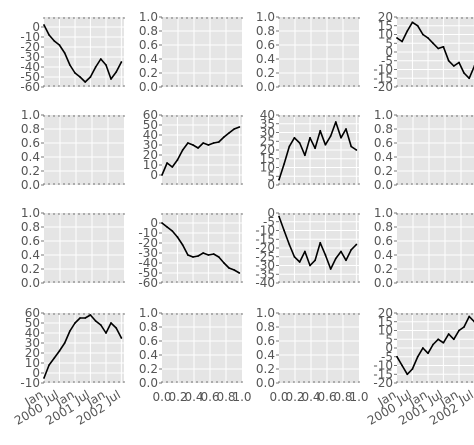 The image size is (474, 445). What do you see at coordinates (267, 124) in the screenshot?
I see `y-tick-label: 35` at bounding box center [267, 124].